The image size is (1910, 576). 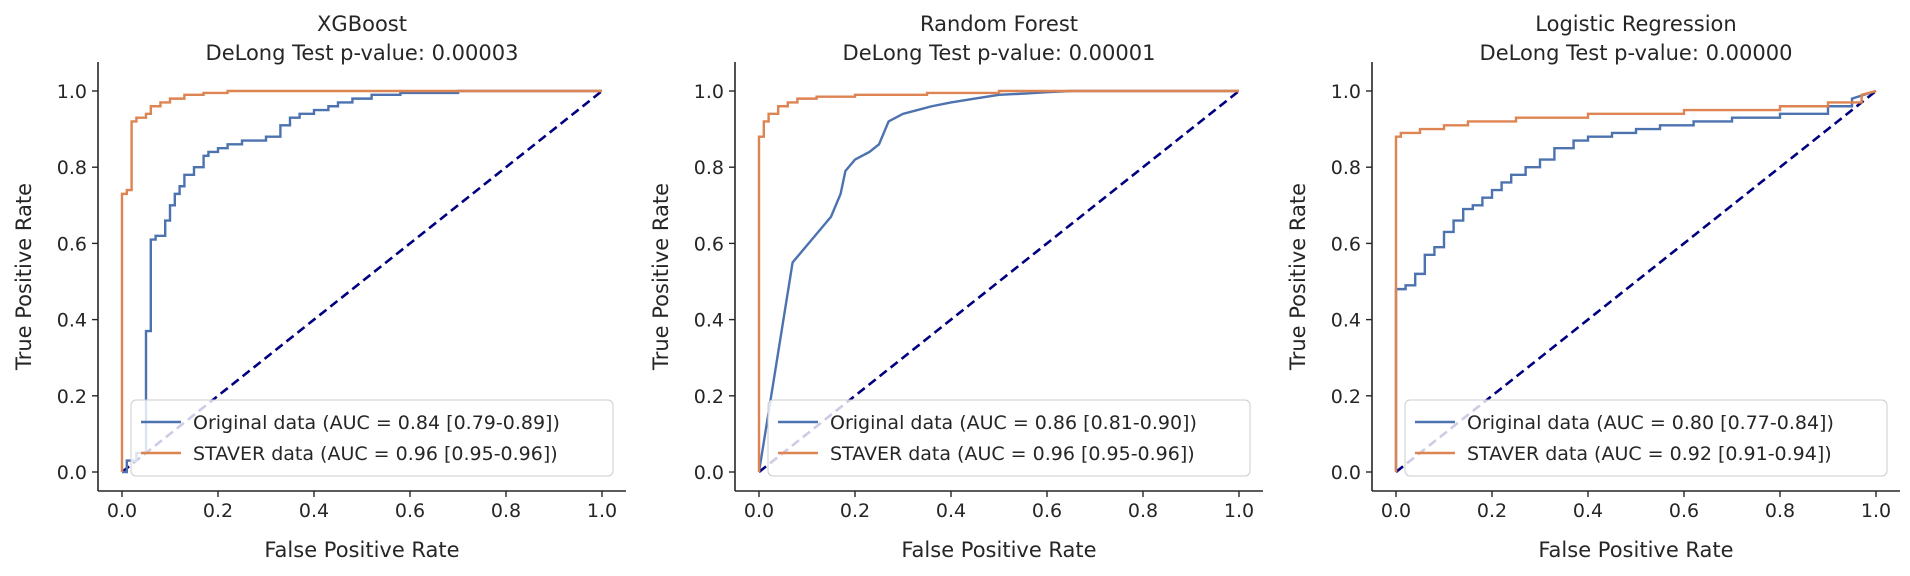 What do you see at coordinates (999, 24) in the screenshot?
I see `chart-title: Random Forest` at bounding box center [999, 24].